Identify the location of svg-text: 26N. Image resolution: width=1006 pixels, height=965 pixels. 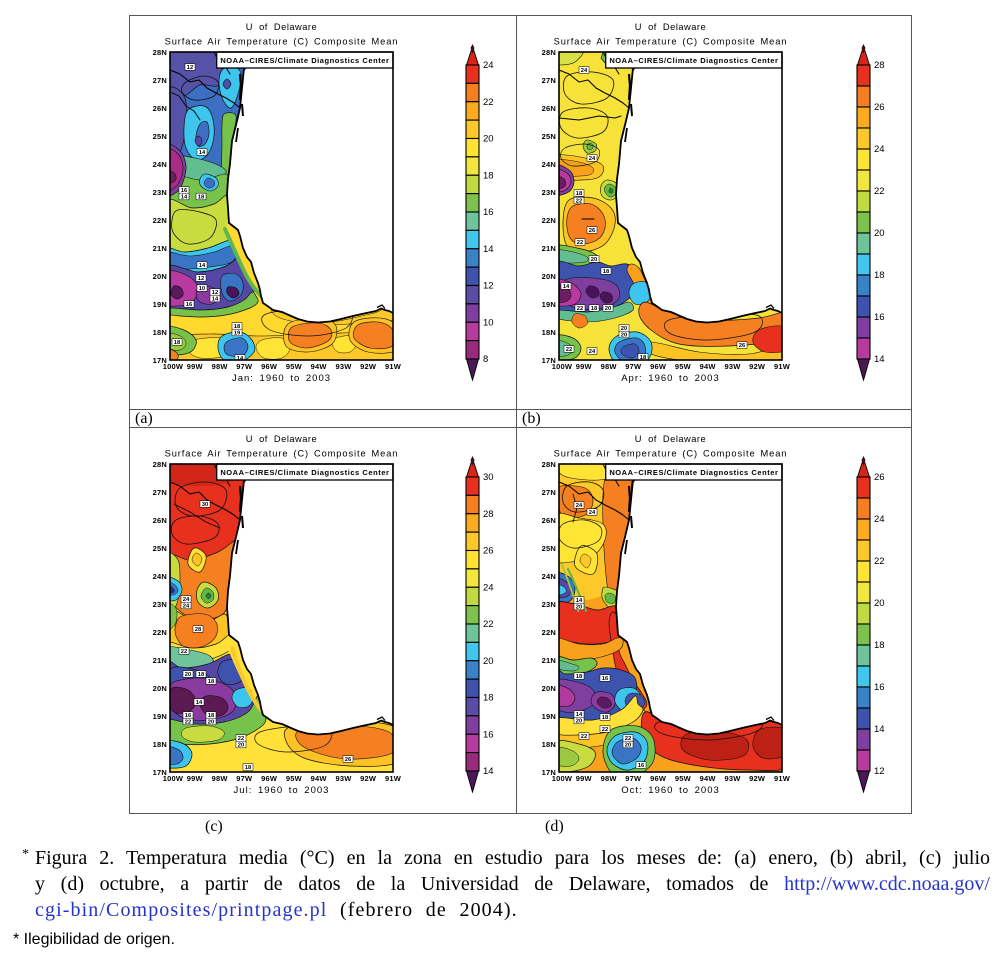
(549, 520).